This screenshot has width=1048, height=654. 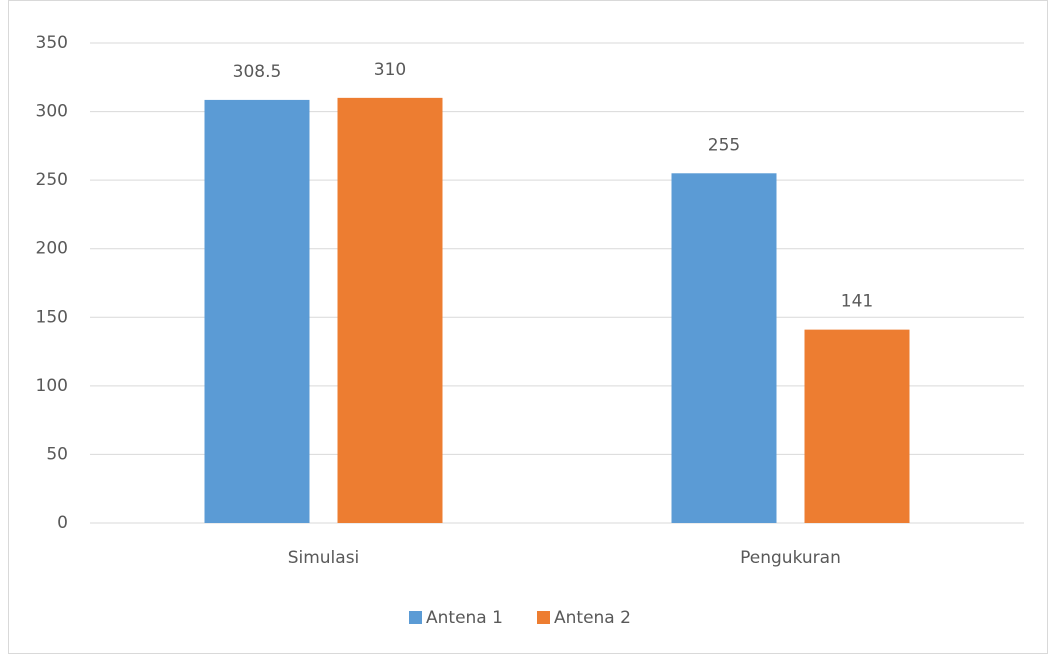 What do you see at coordinates (52, 317) in the screenshot?
I see `y-tick-label: 150` at bounding box center [52, 317].